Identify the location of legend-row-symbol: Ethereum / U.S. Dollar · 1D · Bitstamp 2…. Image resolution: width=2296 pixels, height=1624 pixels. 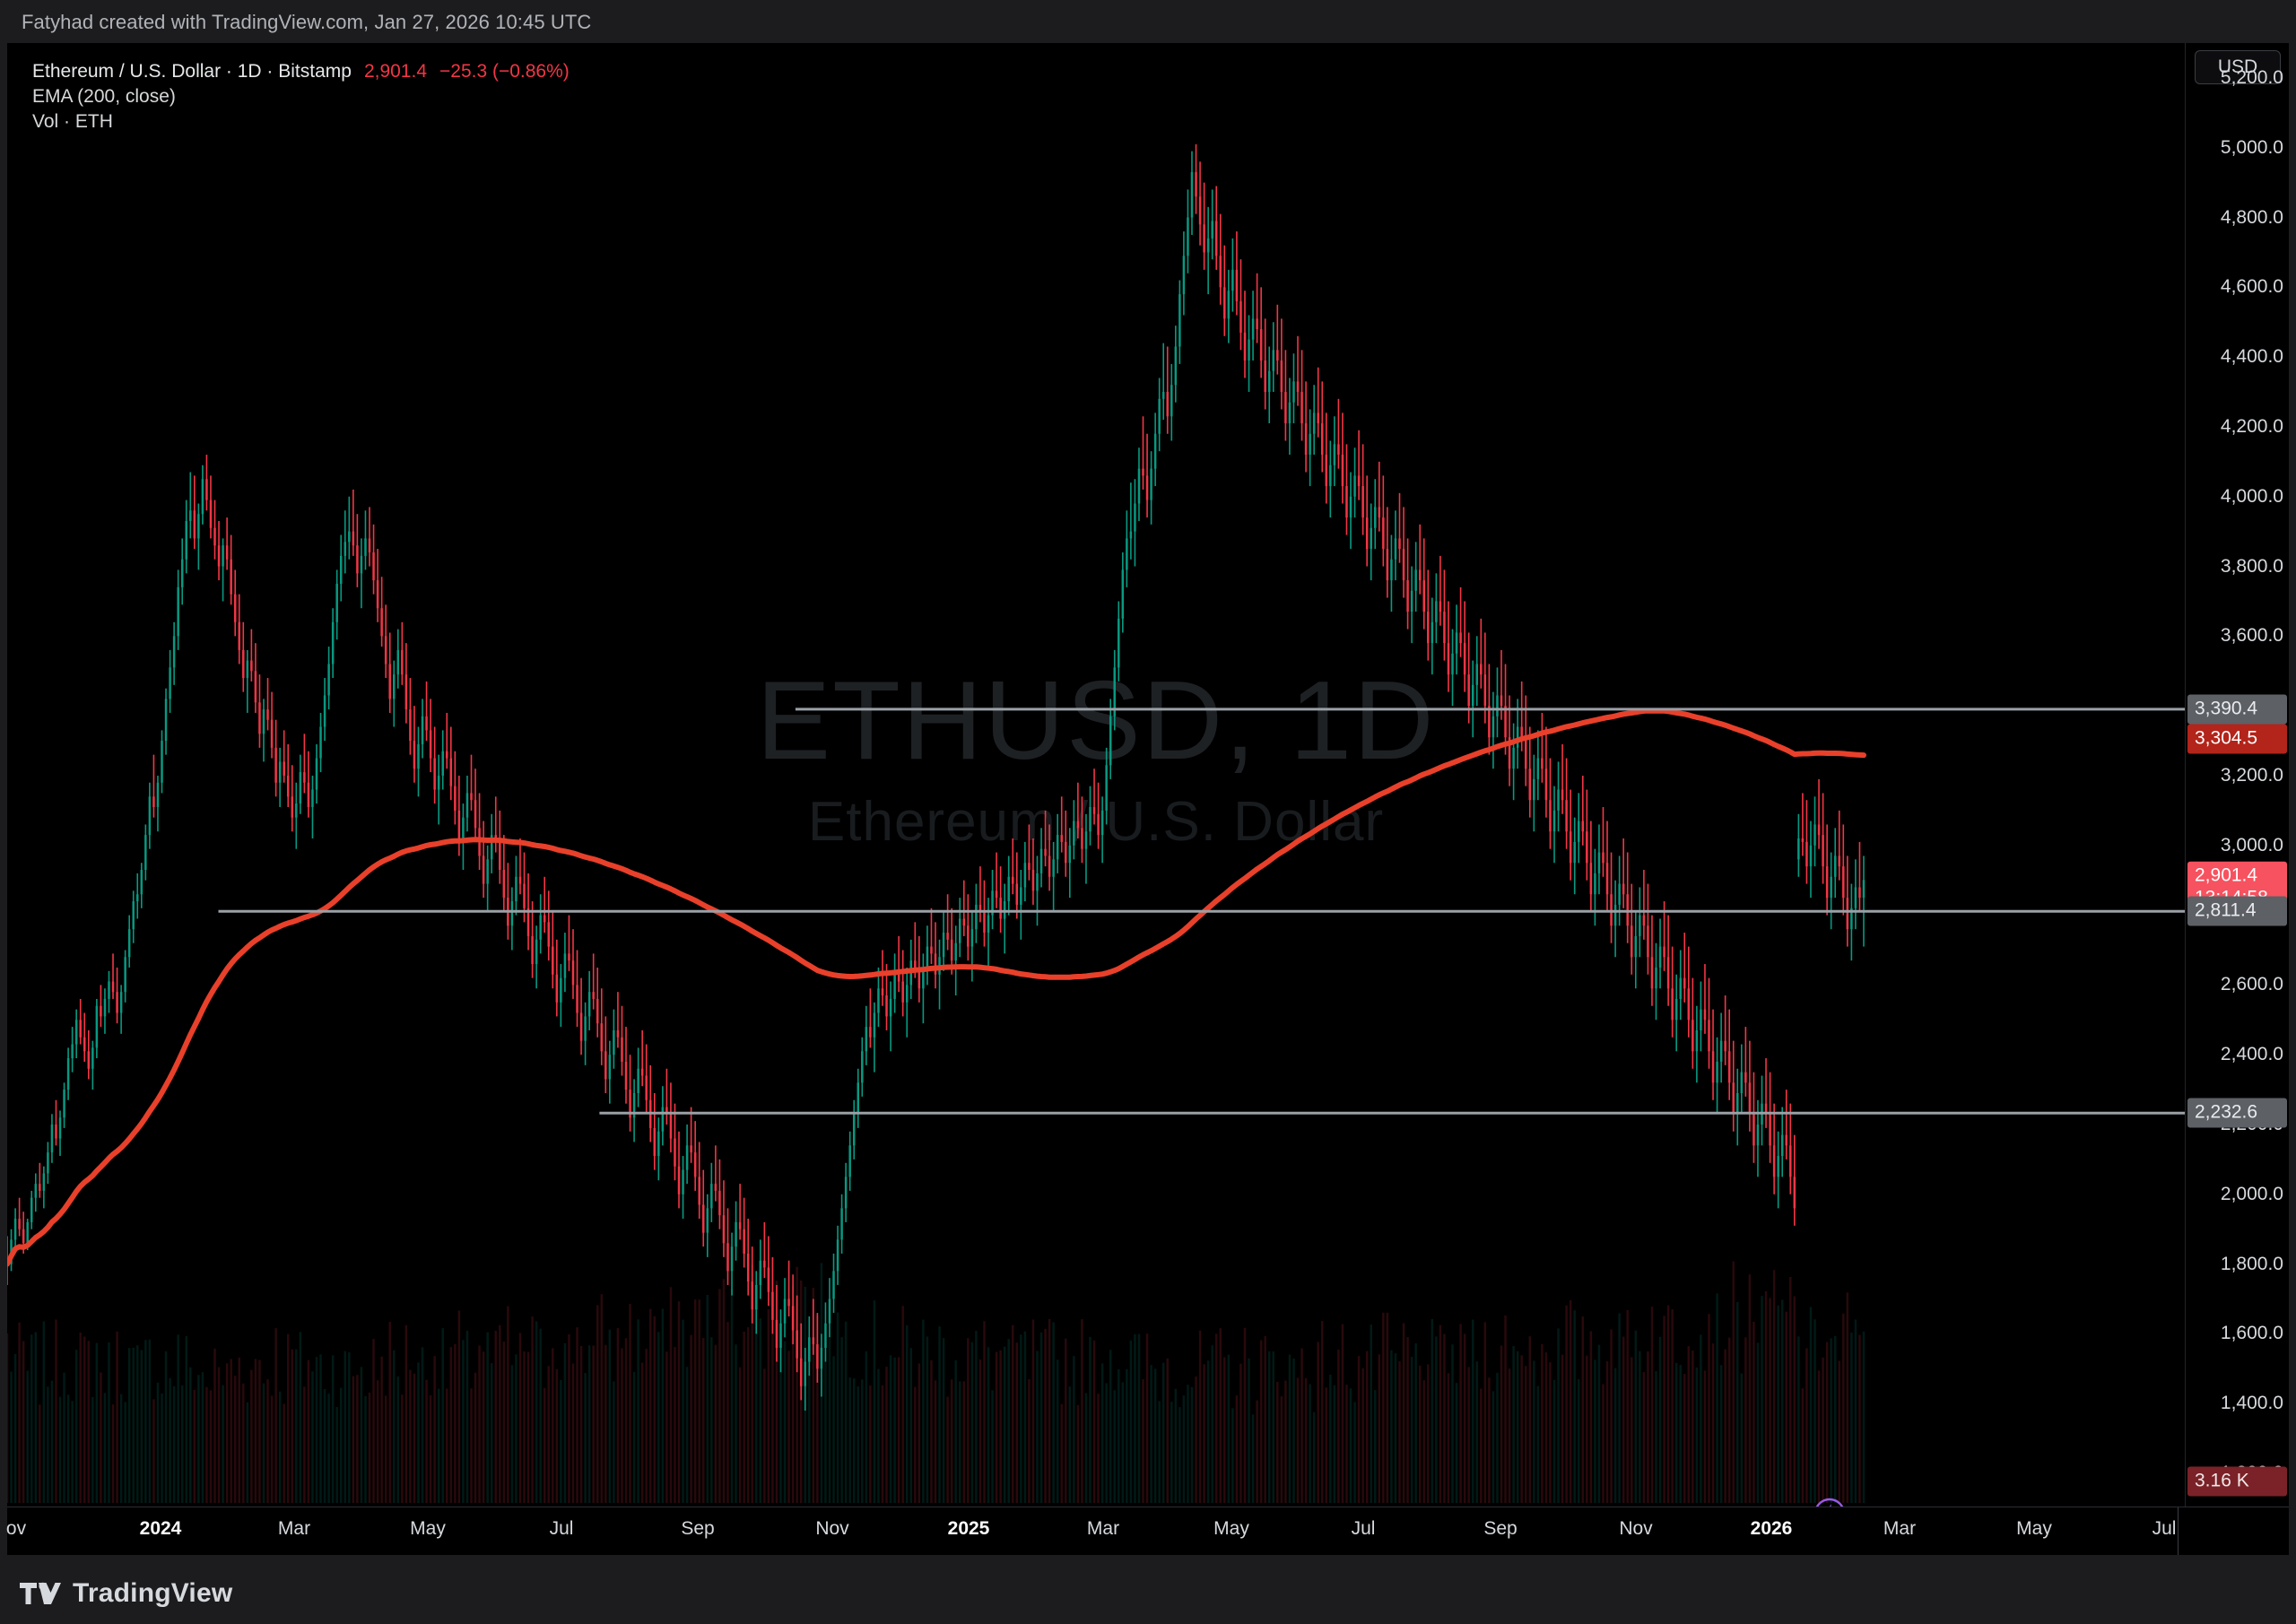
(301, 71).